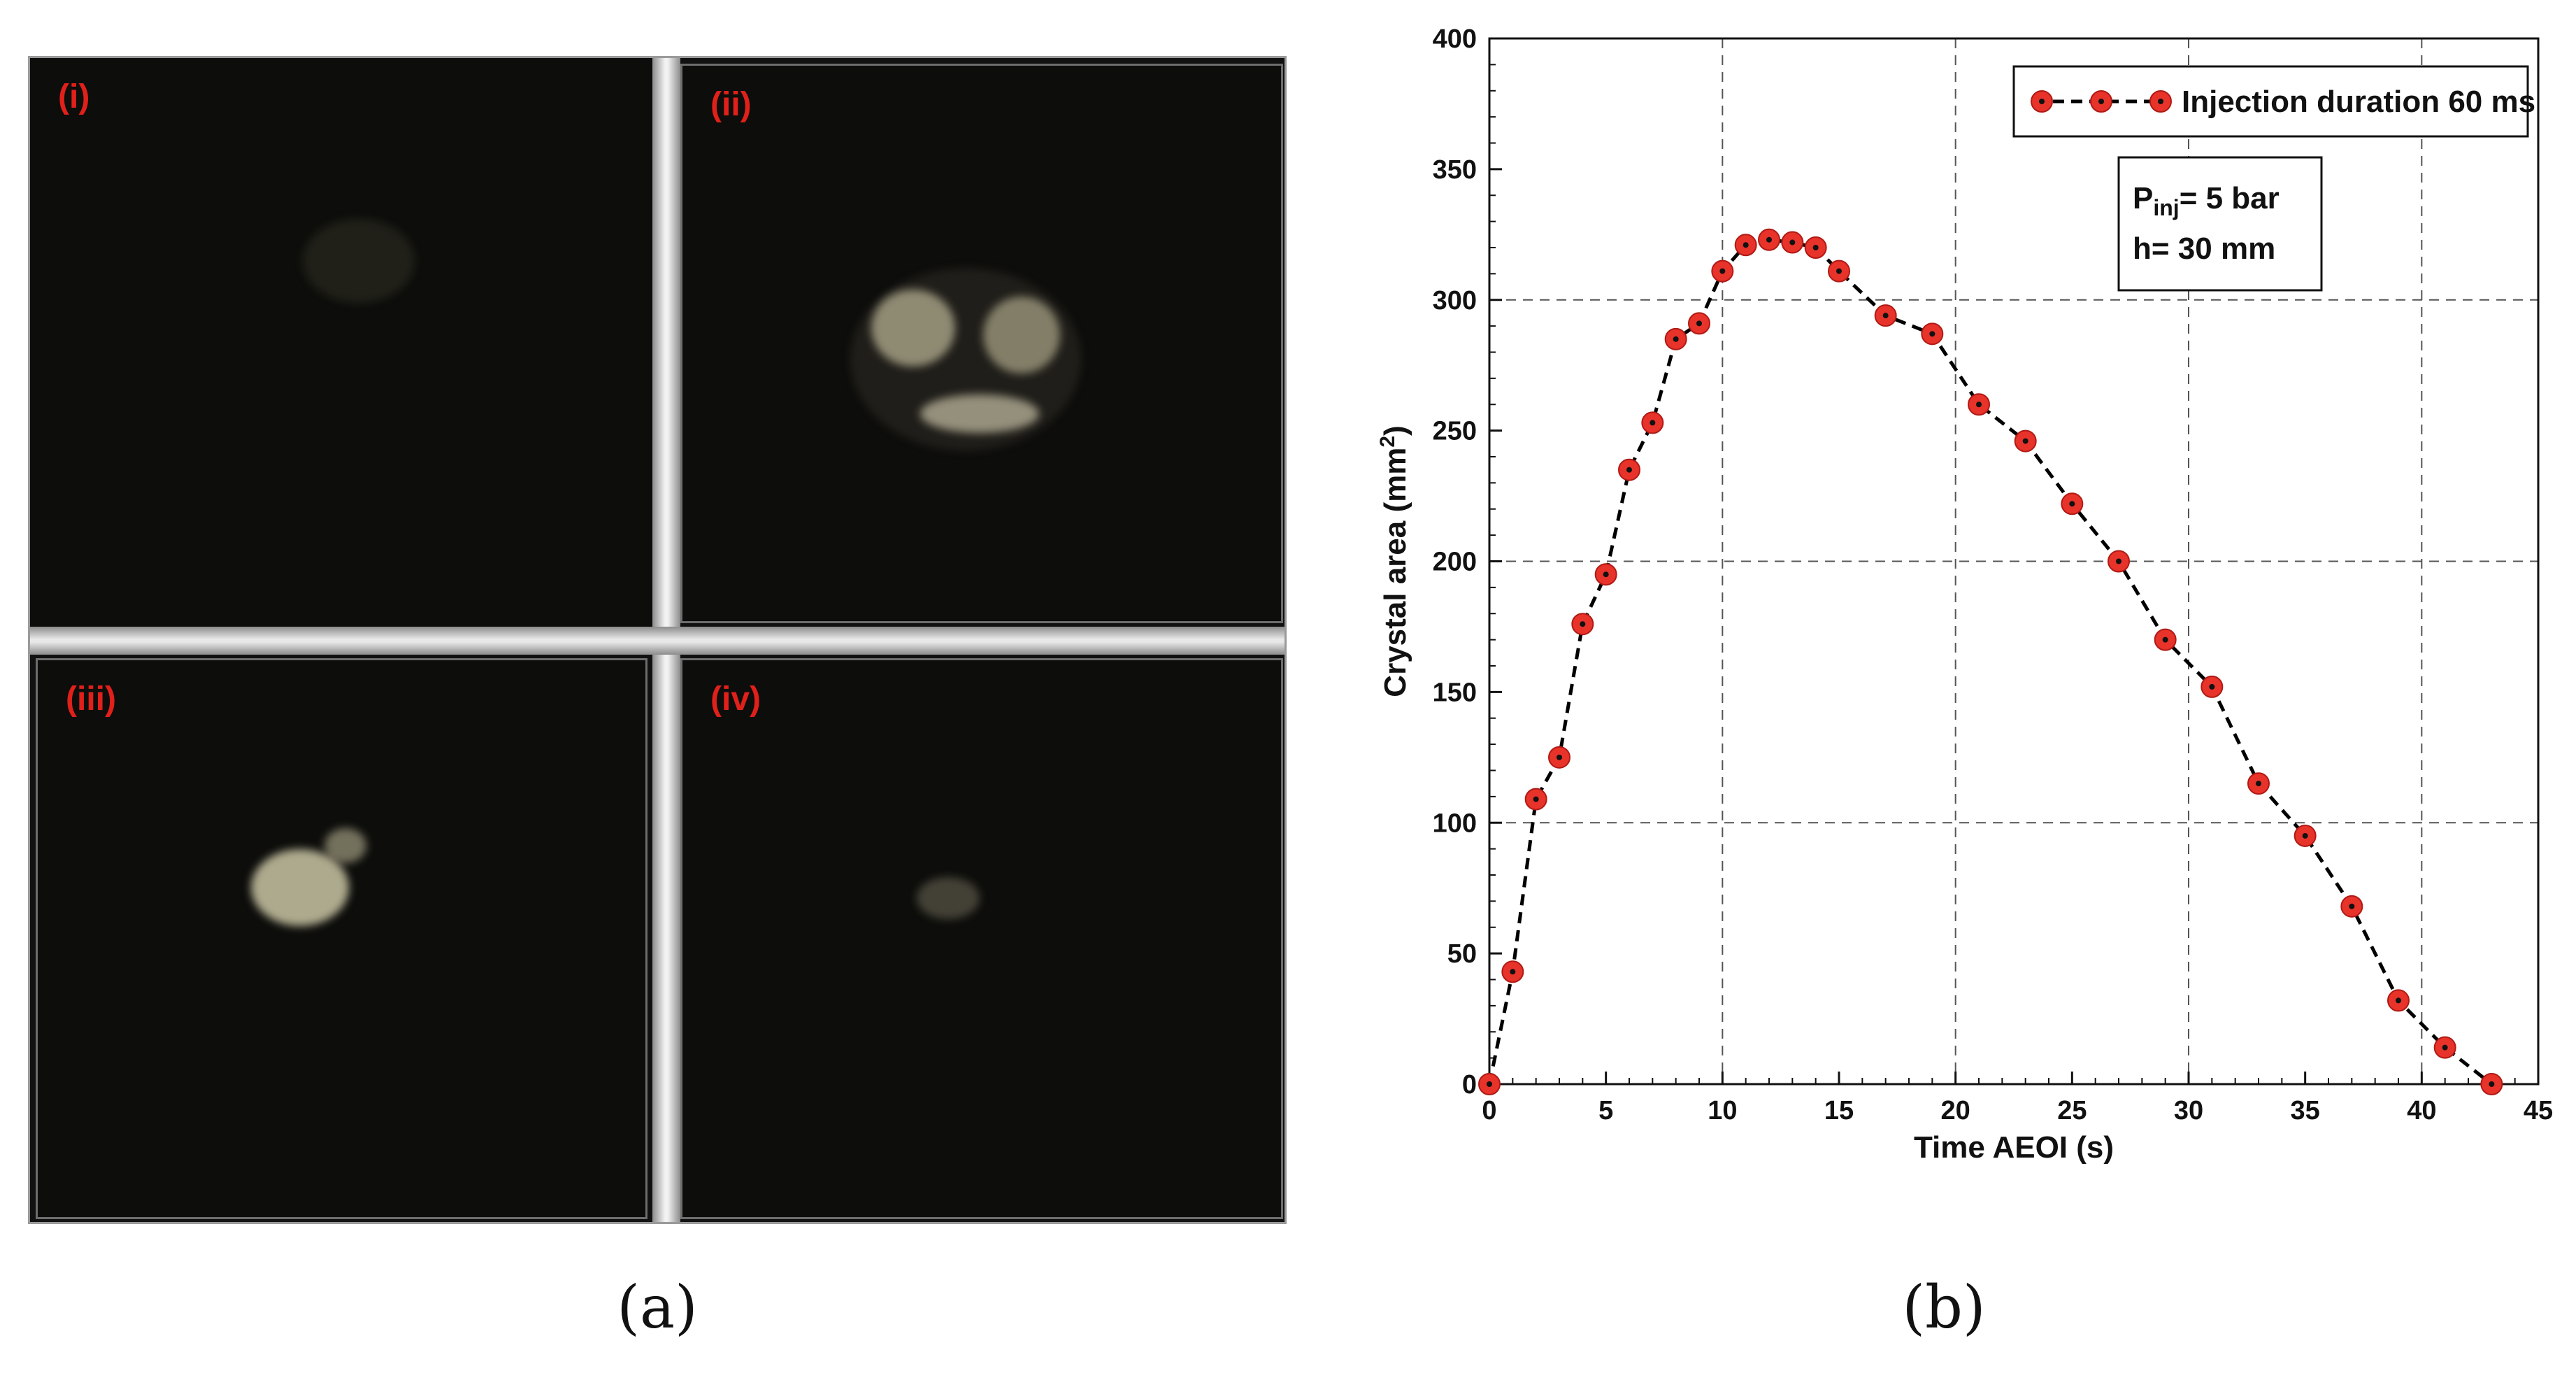 Image resolution: width=2576 pixels, height=1373 pixels. Describe the element at coordinates (341, 342) in the screenshot. I see `photo-i: (i)` at that location.